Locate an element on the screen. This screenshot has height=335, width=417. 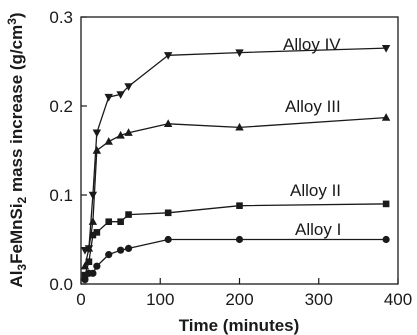
x-axis-title: Time (minutes) is located at coordinates (239, 325).